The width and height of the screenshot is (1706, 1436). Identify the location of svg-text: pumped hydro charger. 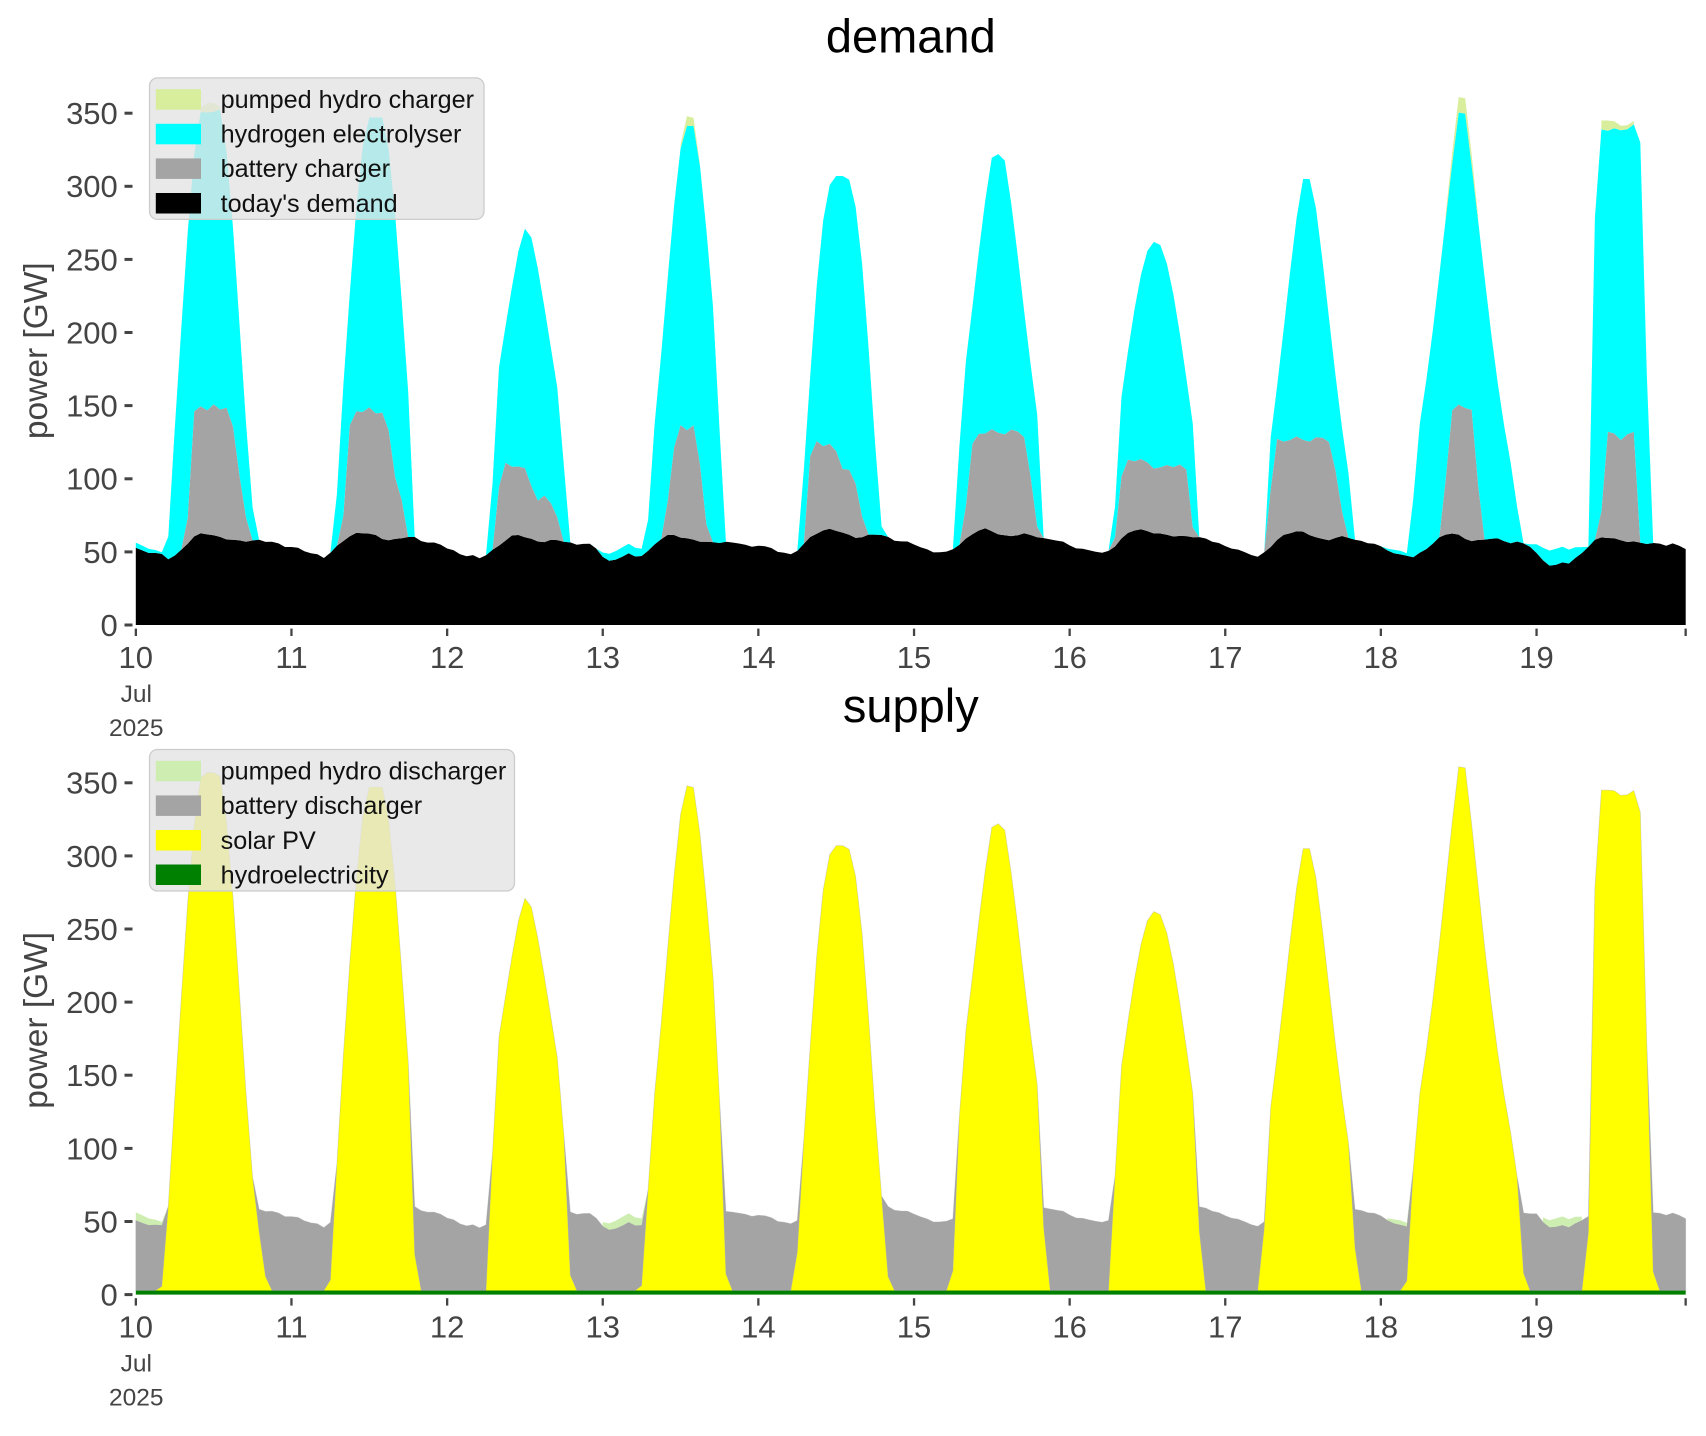
(347, 100).